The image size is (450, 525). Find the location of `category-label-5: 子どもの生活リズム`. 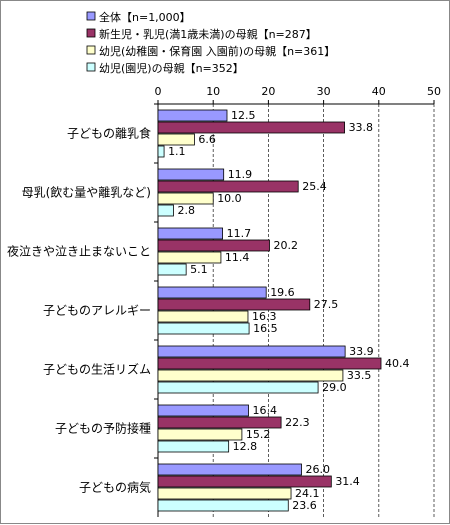

category-label-5: 子どもの生活リズム is located at coordinates (97, 369).